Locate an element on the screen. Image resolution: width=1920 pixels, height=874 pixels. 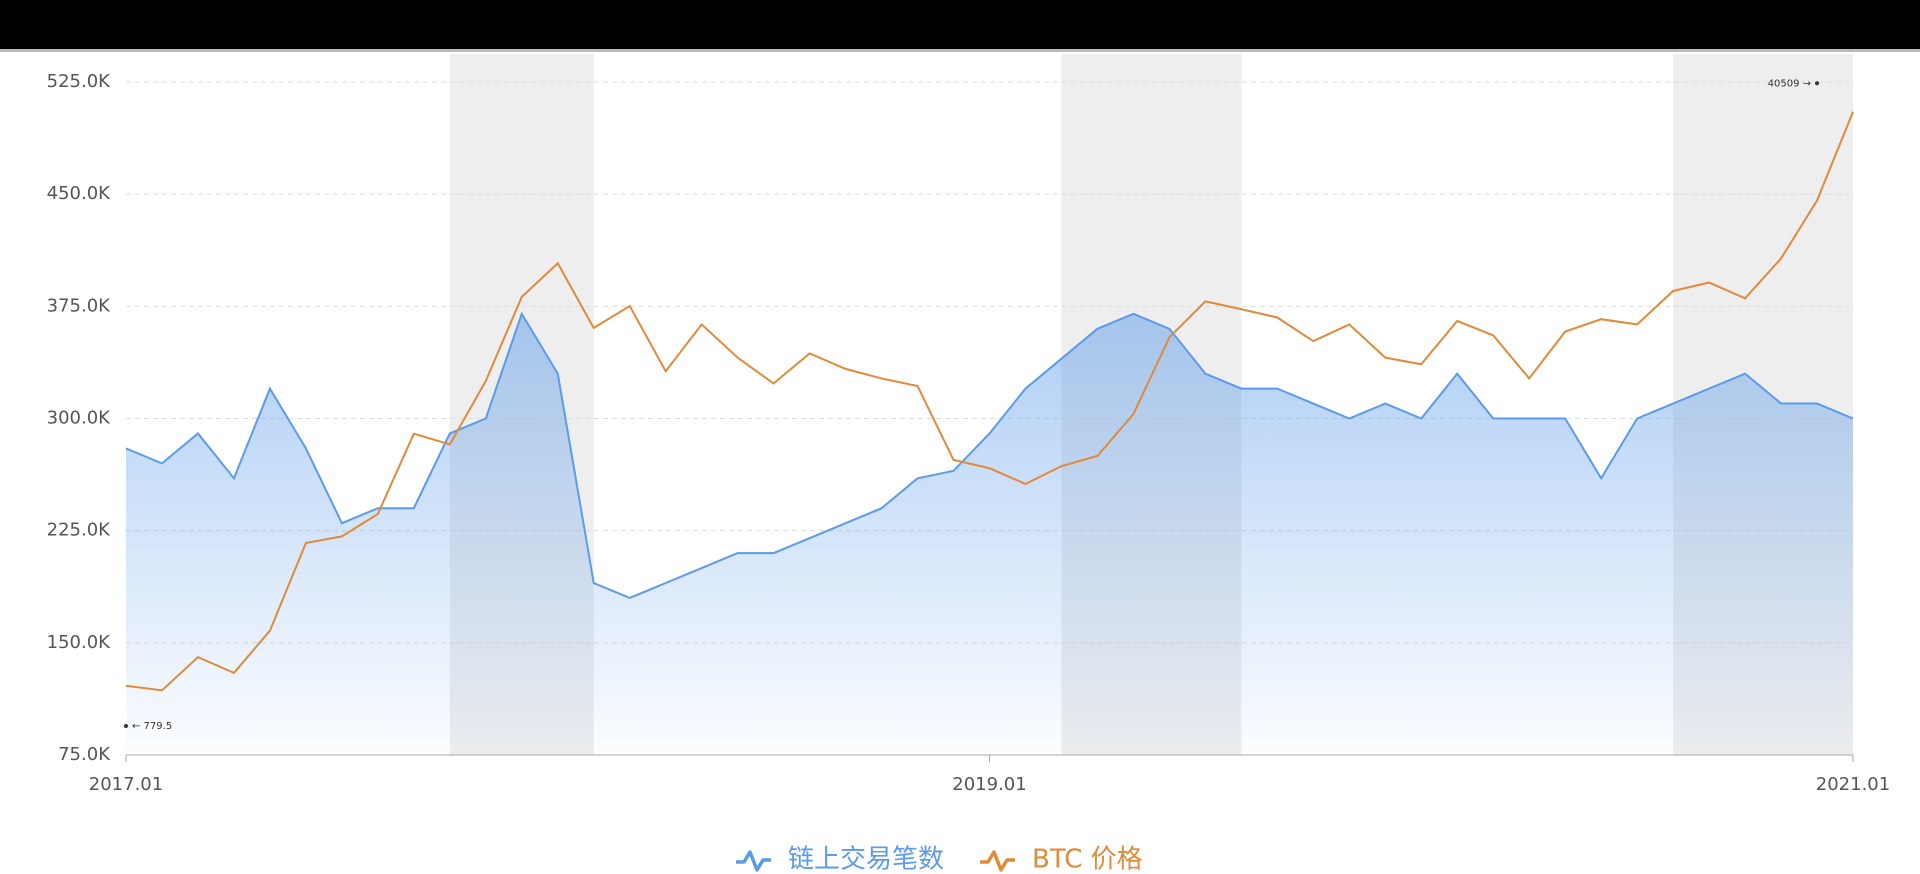
annotation: ← 779.5 is located at coordinates (152, 726).